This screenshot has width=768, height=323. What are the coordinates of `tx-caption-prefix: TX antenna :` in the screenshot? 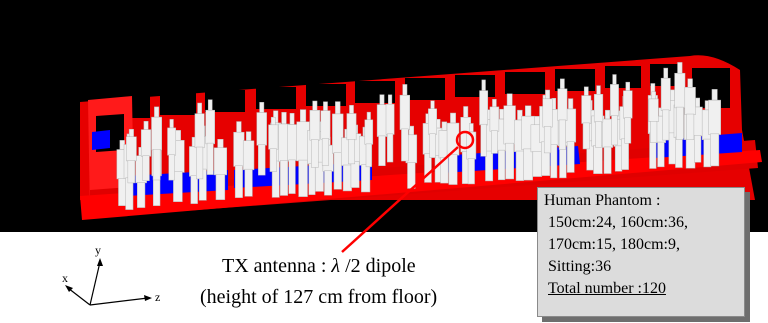 It's located at (277, 266).